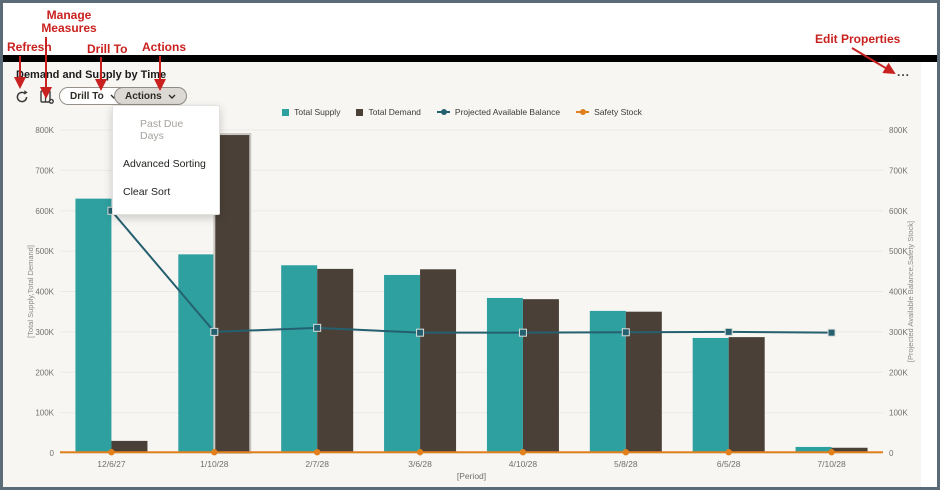 The image size is (940, 490). I want to click on y-right-tick-label: 0, so click(891, 453).